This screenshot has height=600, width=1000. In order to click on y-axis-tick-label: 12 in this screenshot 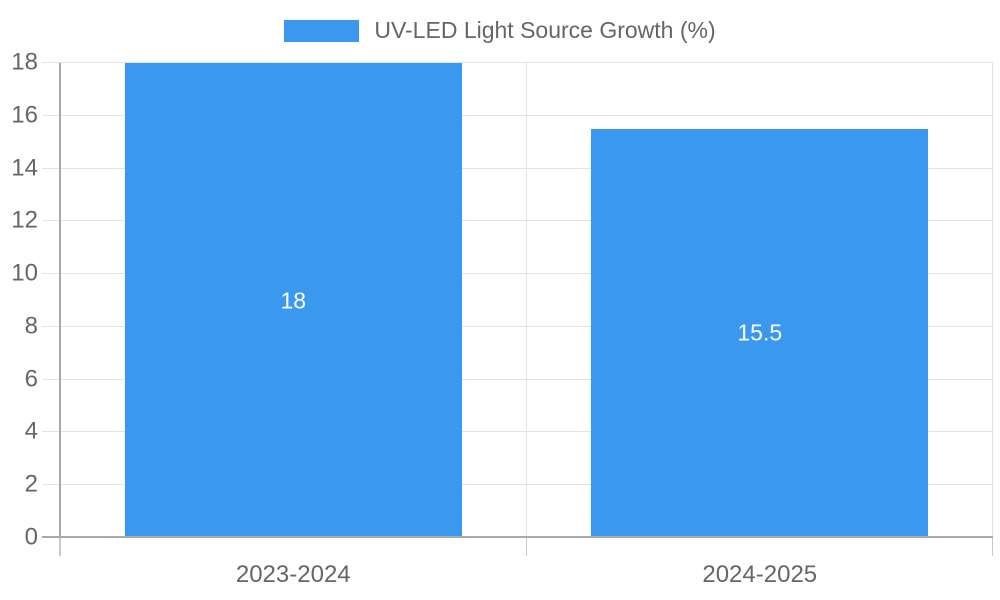, I will do `click(24, 220)`.